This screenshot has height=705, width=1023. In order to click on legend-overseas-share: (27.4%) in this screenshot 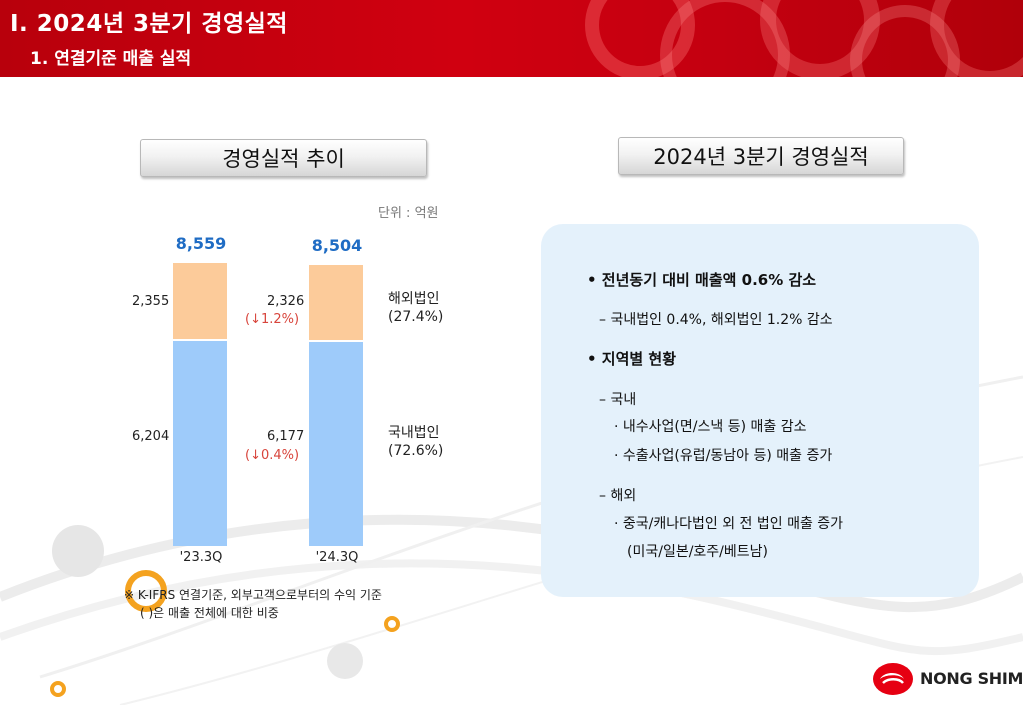, I will do `click(416, 317)`.